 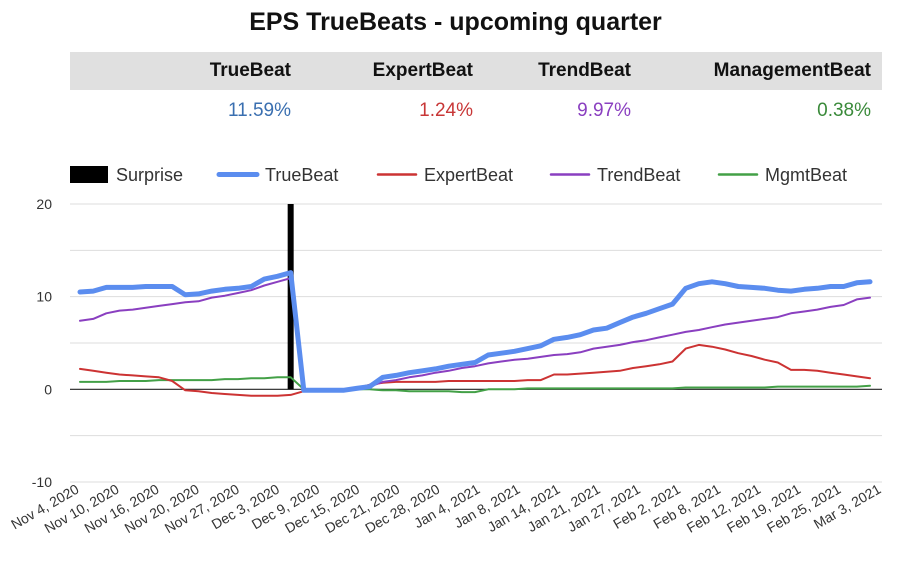 I want to click on surprise-bar, so click(x=290, y=297).